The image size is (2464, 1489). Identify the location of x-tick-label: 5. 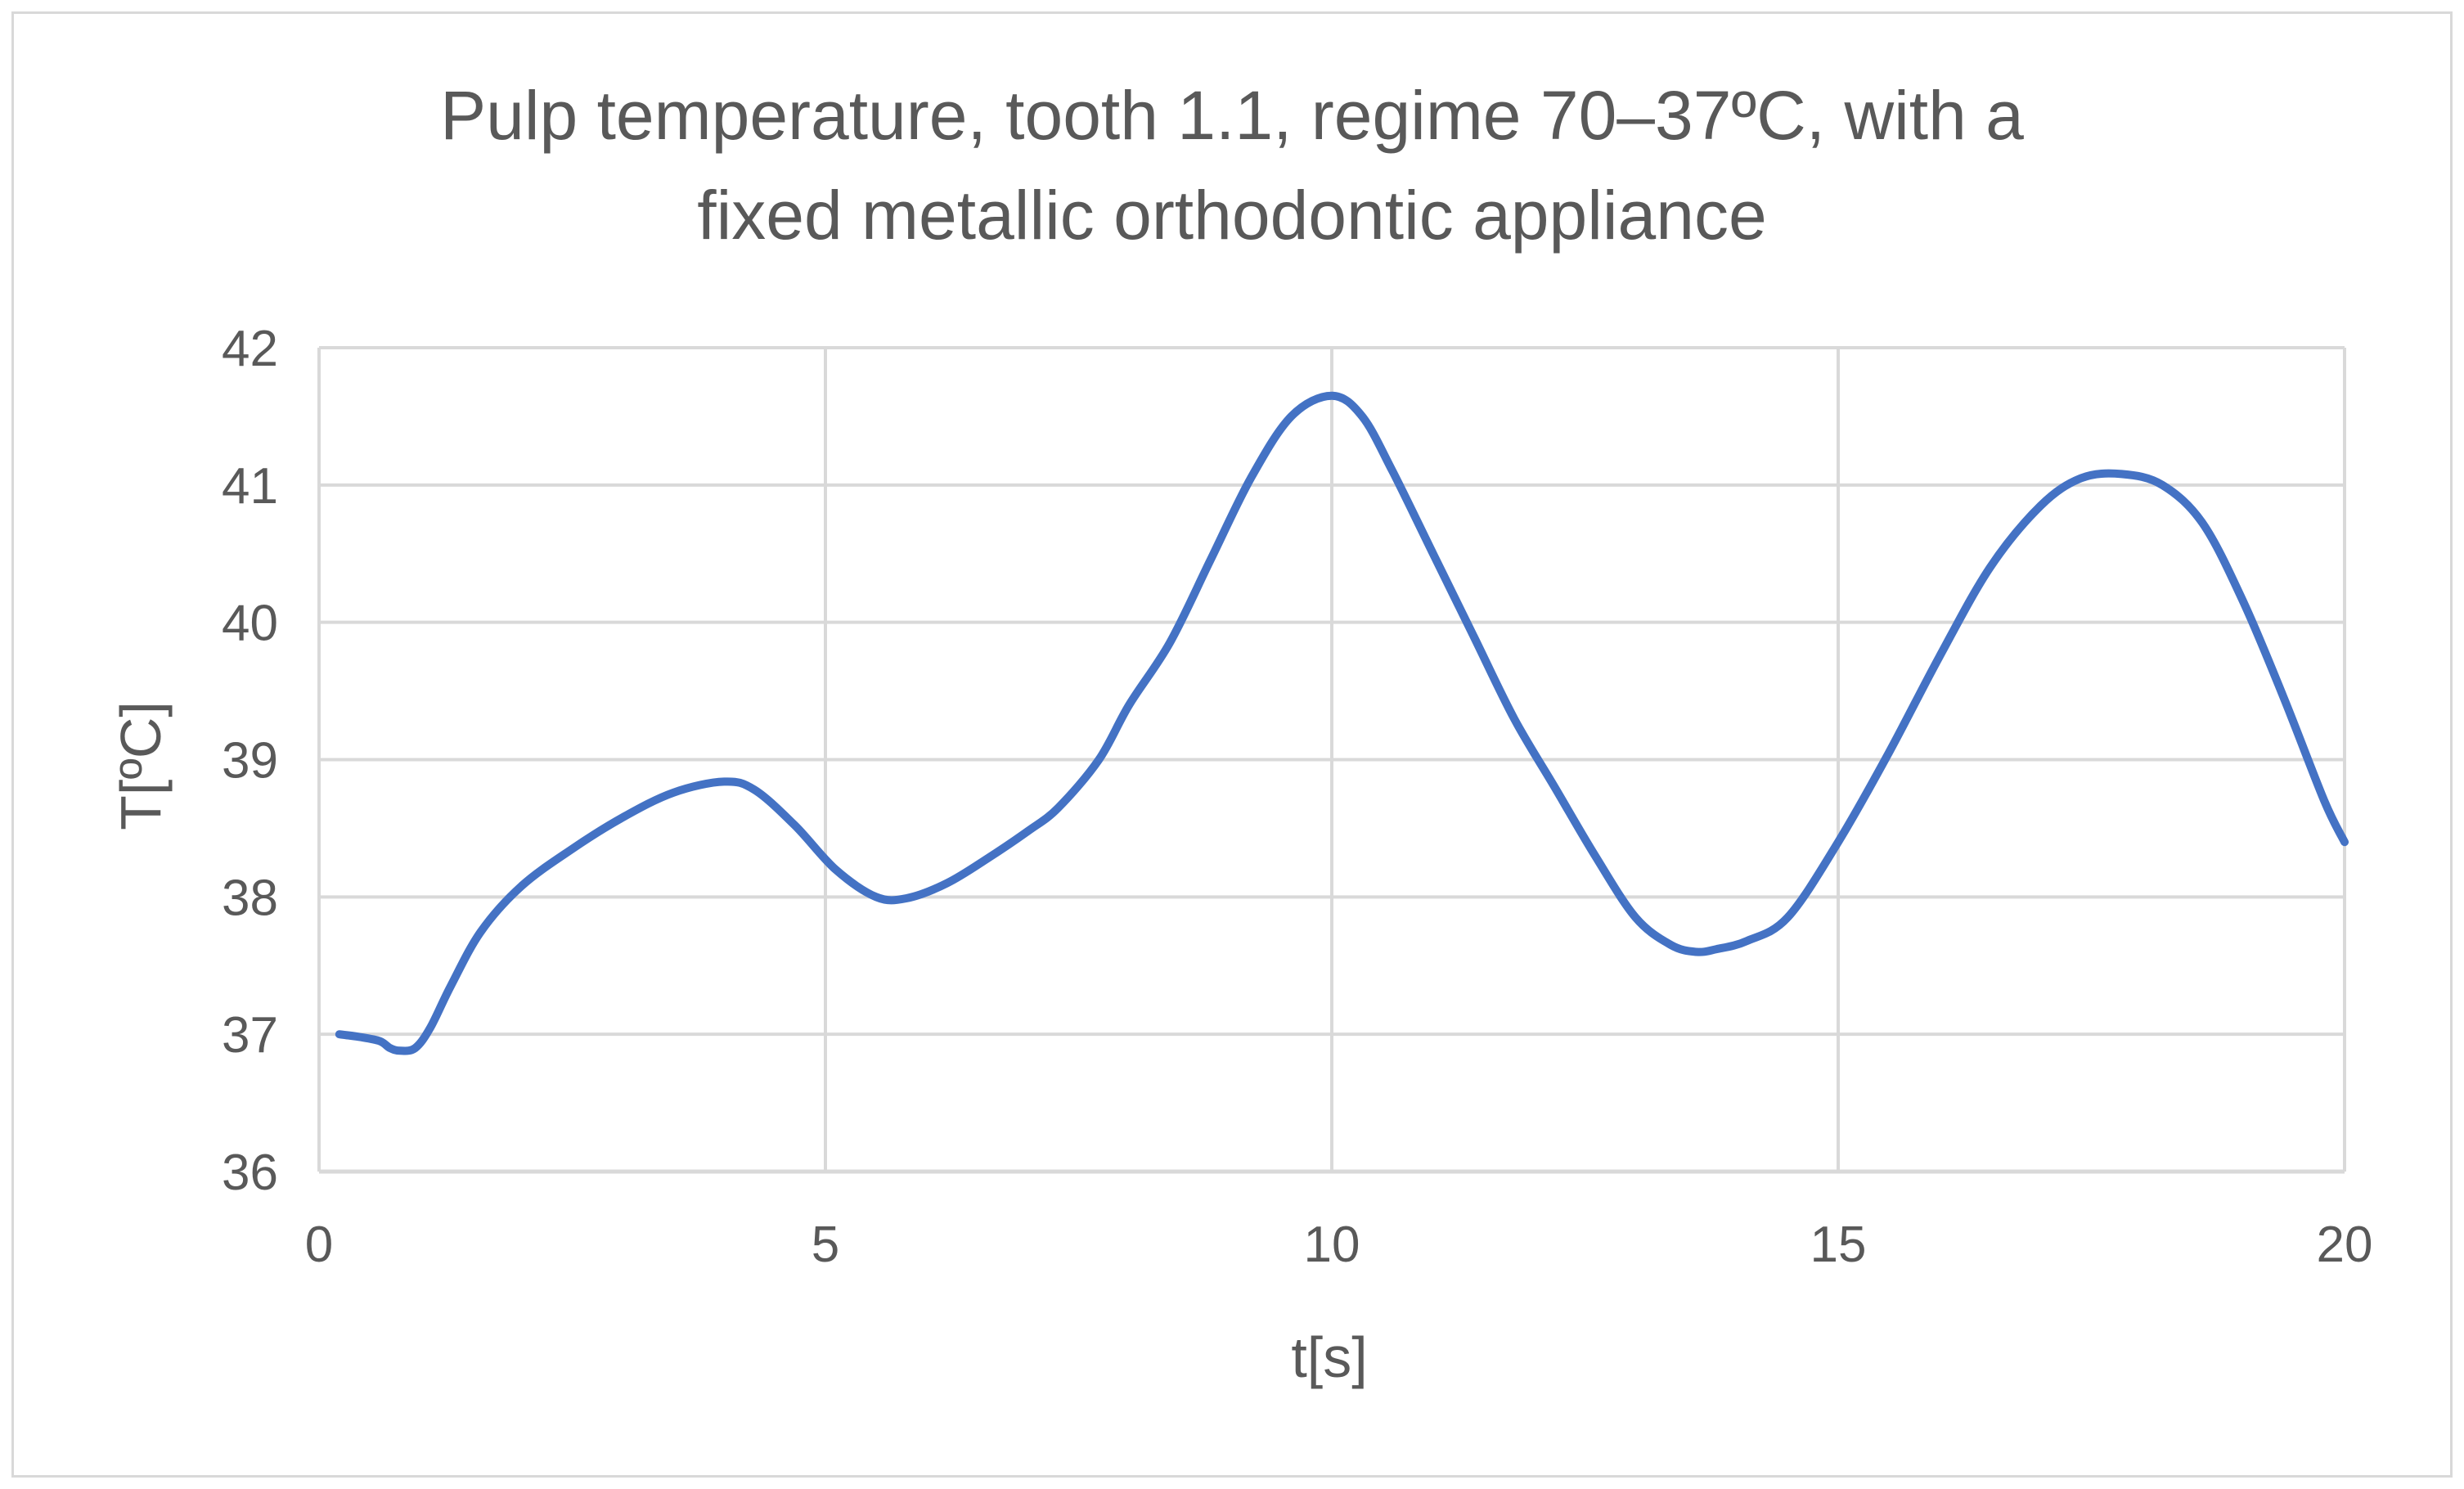
(826, 1245).